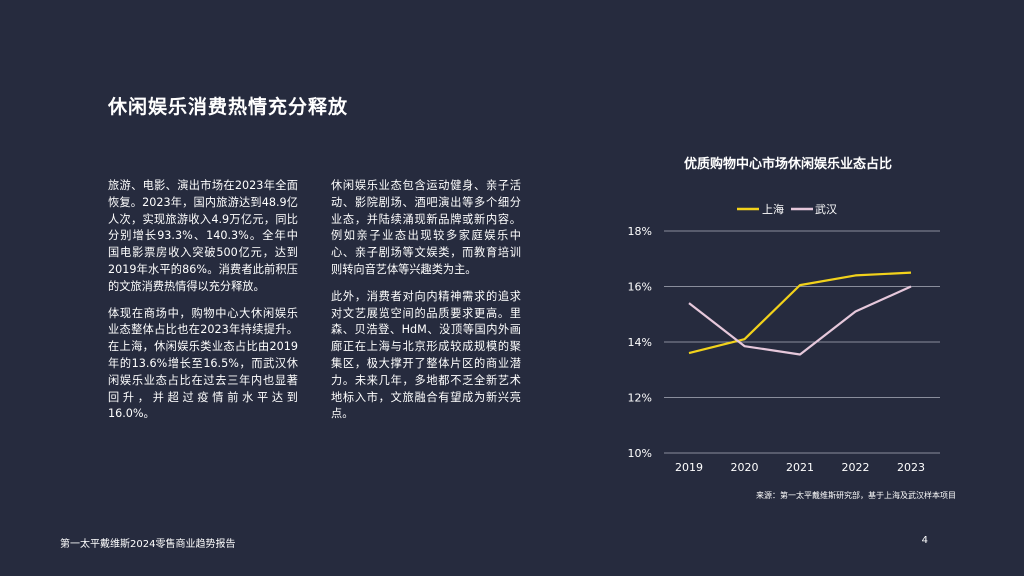  I want to click on y-tick-label: 12%, so click(640, 398).